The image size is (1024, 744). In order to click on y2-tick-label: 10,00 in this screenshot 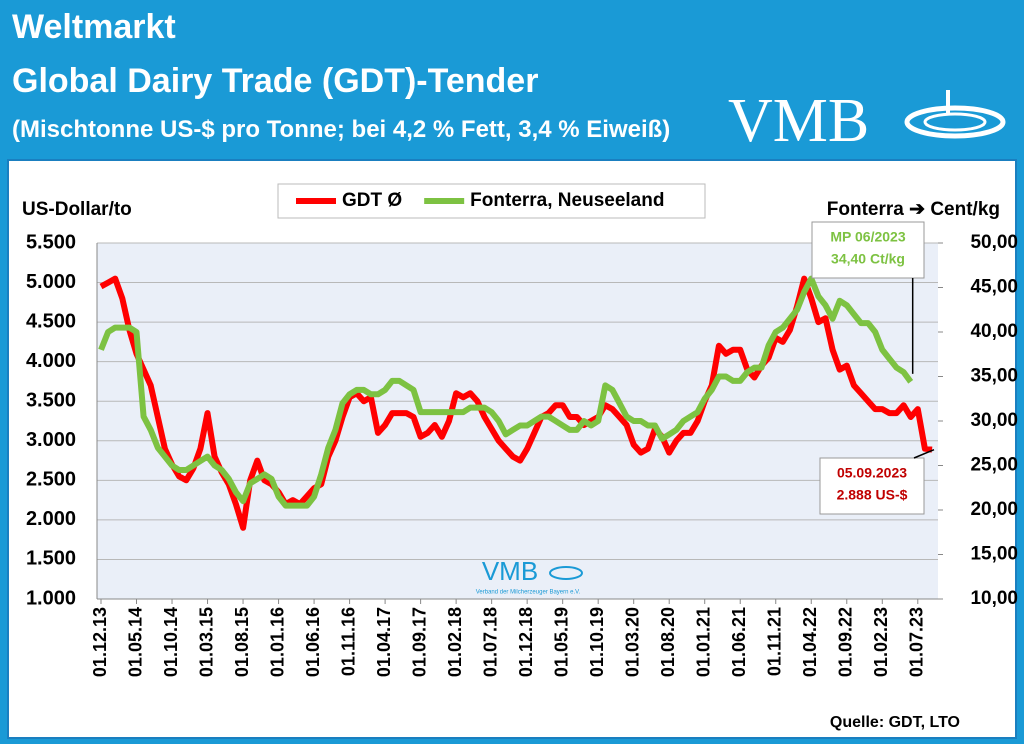, I will do `click(994, 598)`.